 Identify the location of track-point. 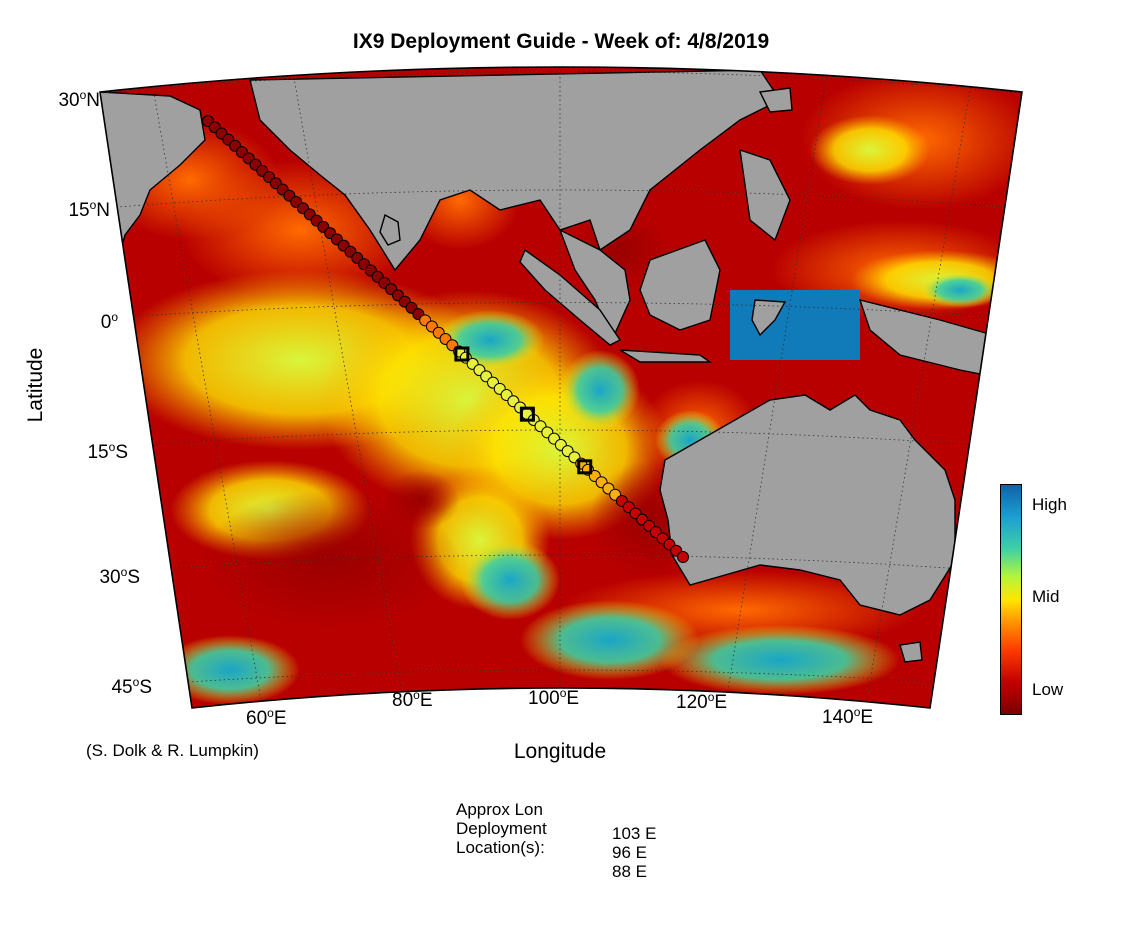
(683, 557).